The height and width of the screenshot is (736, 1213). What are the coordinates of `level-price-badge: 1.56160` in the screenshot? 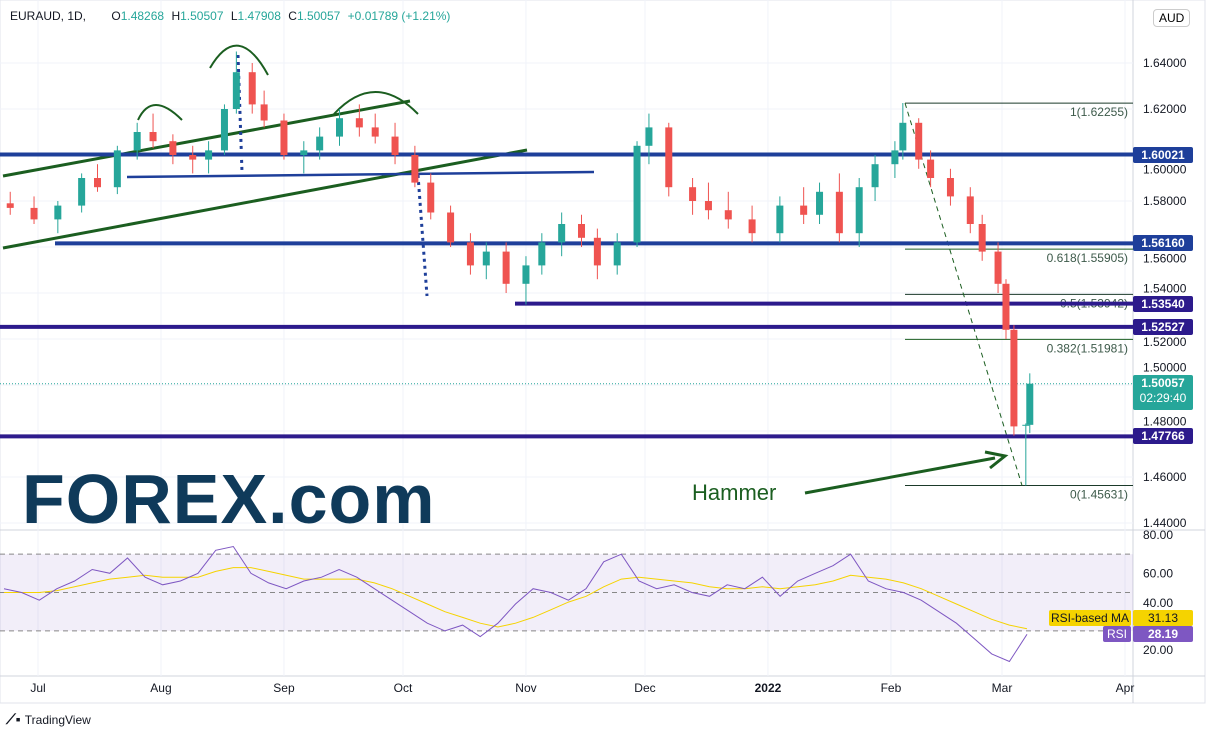 It's located at (1163, 243).